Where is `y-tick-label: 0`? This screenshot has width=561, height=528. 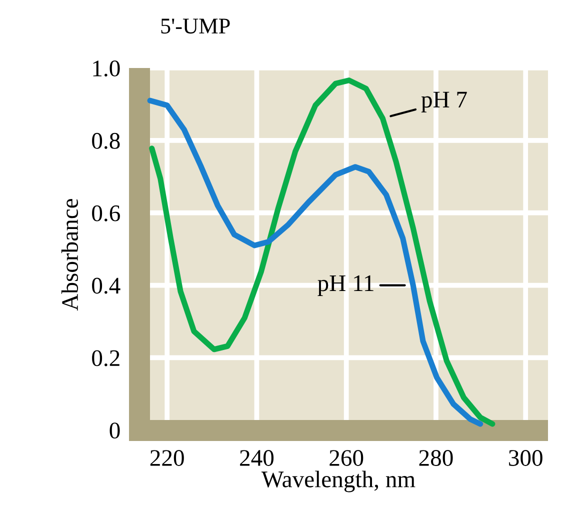 y-tick-label: 0 is located at coordinates (115, 430).